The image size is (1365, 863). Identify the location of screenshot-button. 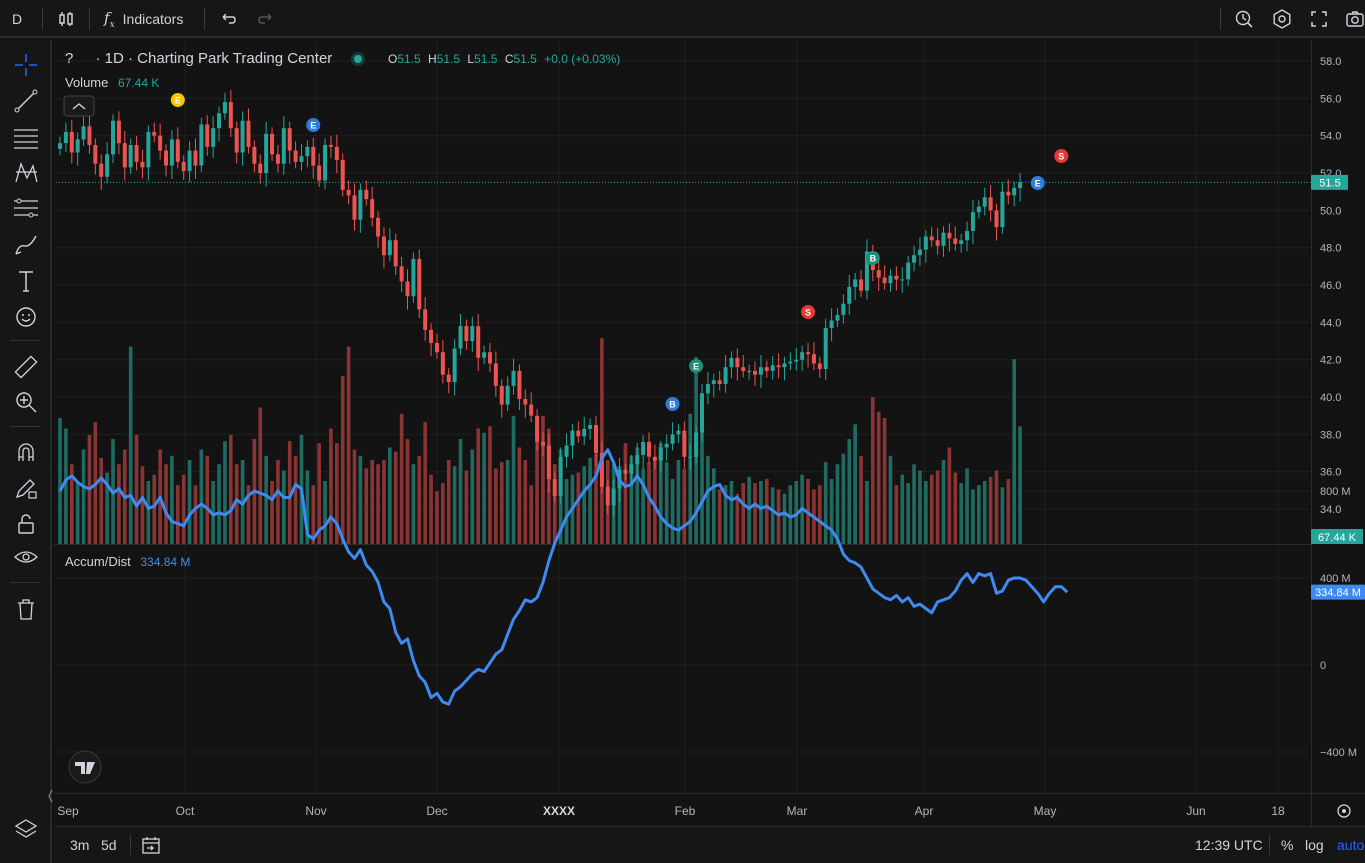
(1355, 19).